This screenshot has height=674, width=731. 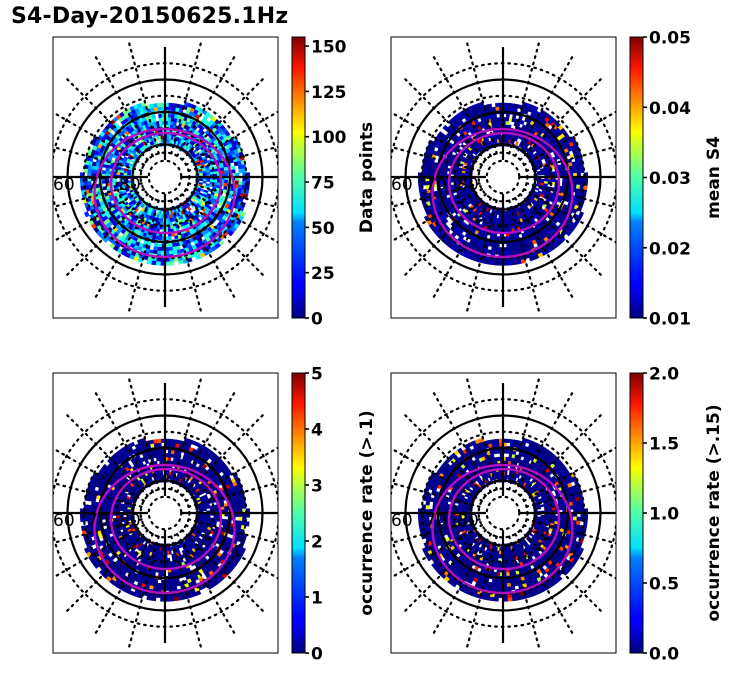 I want to click on colorbar-label: occurrence rate (>.1), so click(x=367, y=512).